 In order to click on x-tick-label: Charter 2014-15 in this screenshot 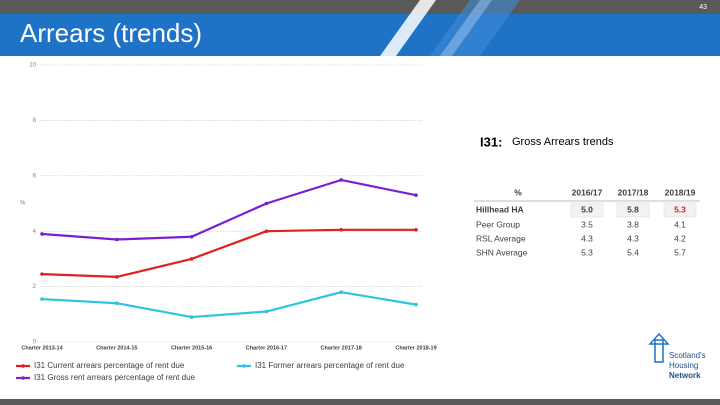, I will do `click(116, 348)`.